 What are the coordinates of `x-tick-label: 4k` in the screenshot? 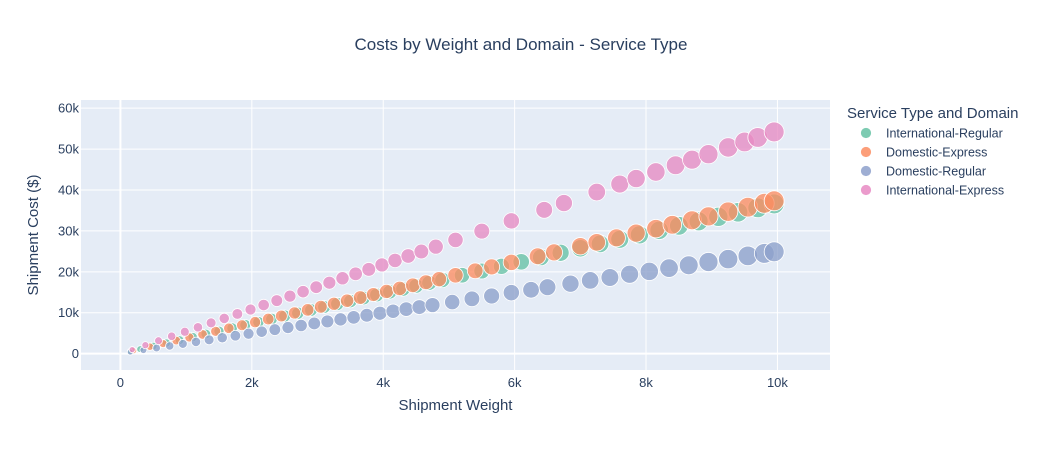 It's located at (383, 382).